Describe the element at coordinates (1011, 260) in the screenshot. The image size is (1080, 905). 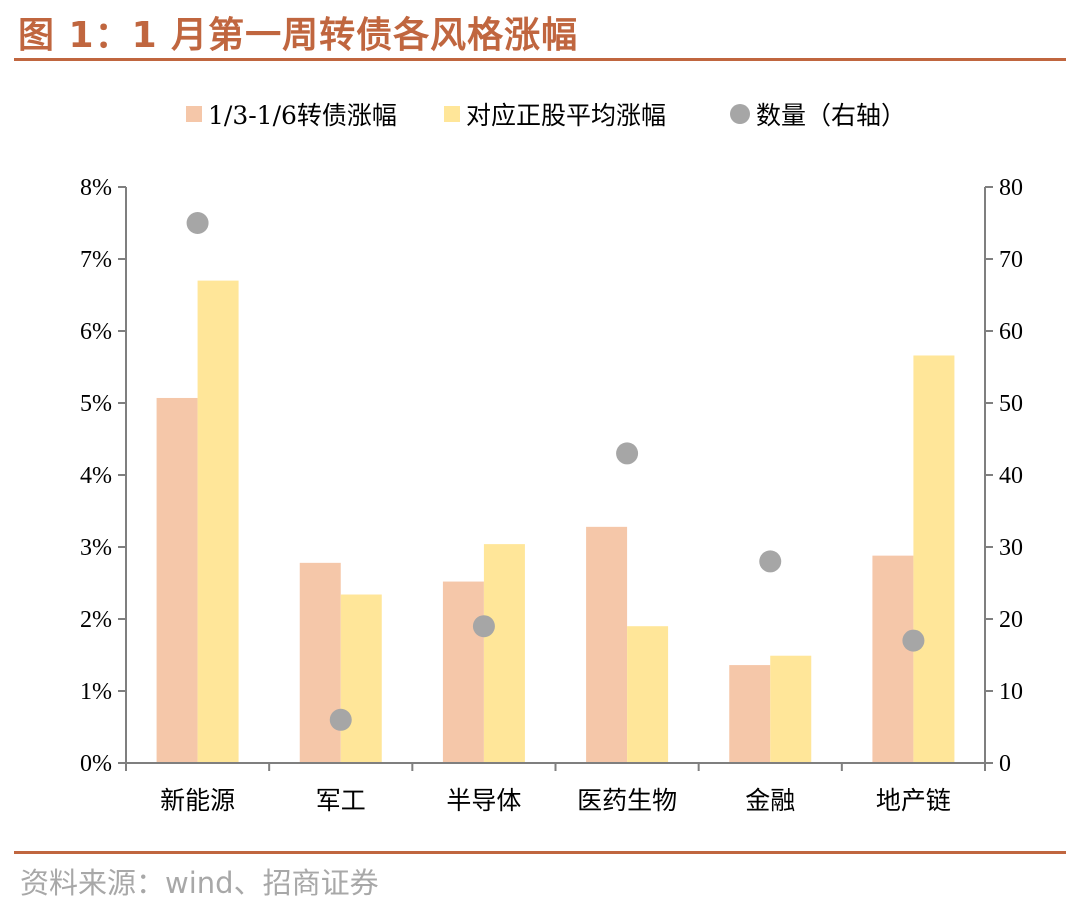
I see `right-tick-label-7: 70` at that location.